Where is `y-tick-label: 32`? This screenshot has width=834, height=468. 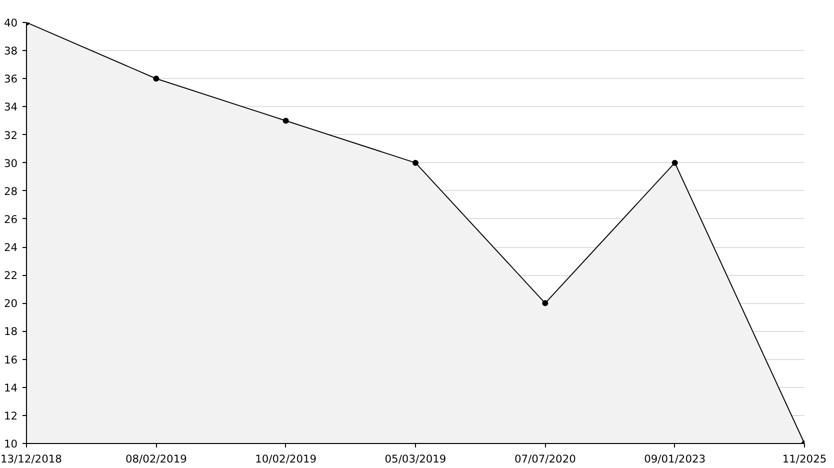
y-tick-label: 32 is located at coordinates (11, 135).